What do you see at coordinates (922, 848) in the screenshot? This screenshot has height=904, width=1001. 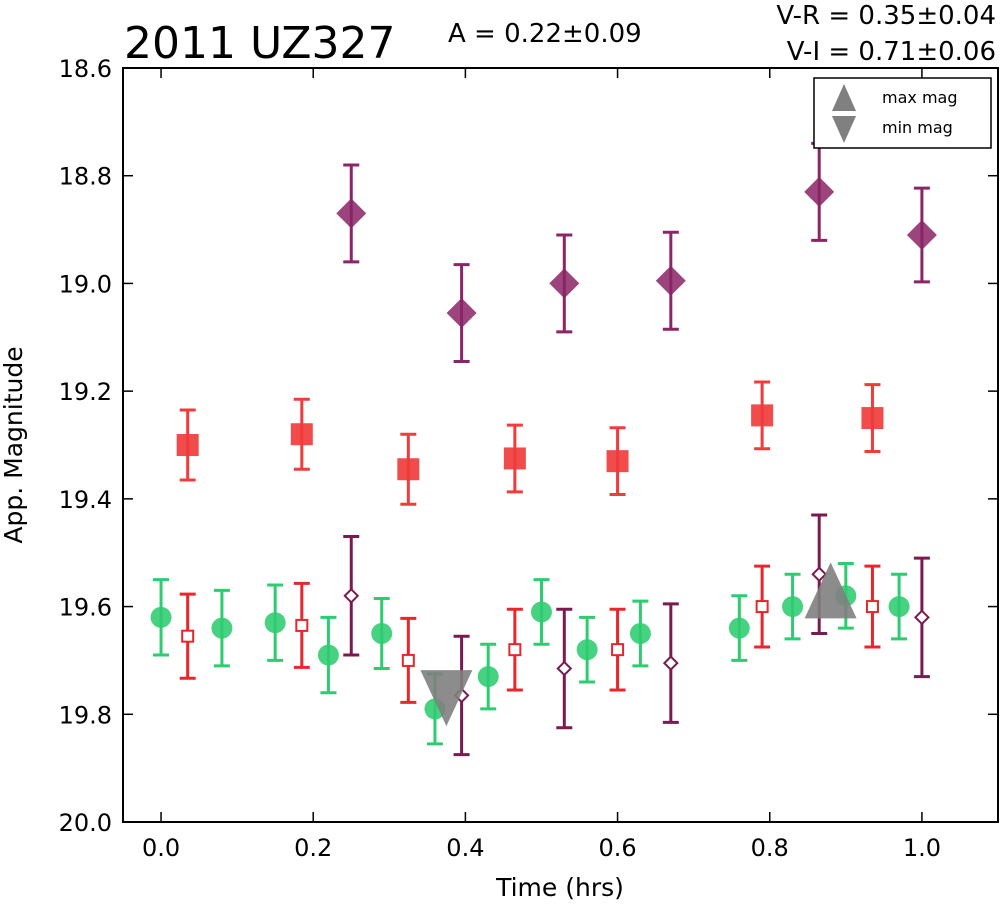 I see `x-tick-label: 1.0` at bounding box center [922, 848].